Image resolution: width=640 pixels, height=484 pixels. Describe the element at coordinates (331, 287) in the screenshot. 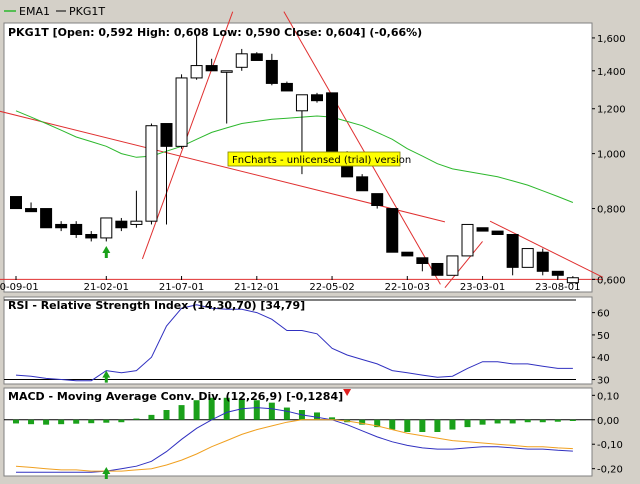

I see `price-xtick-label: 22-05-02` at that location.